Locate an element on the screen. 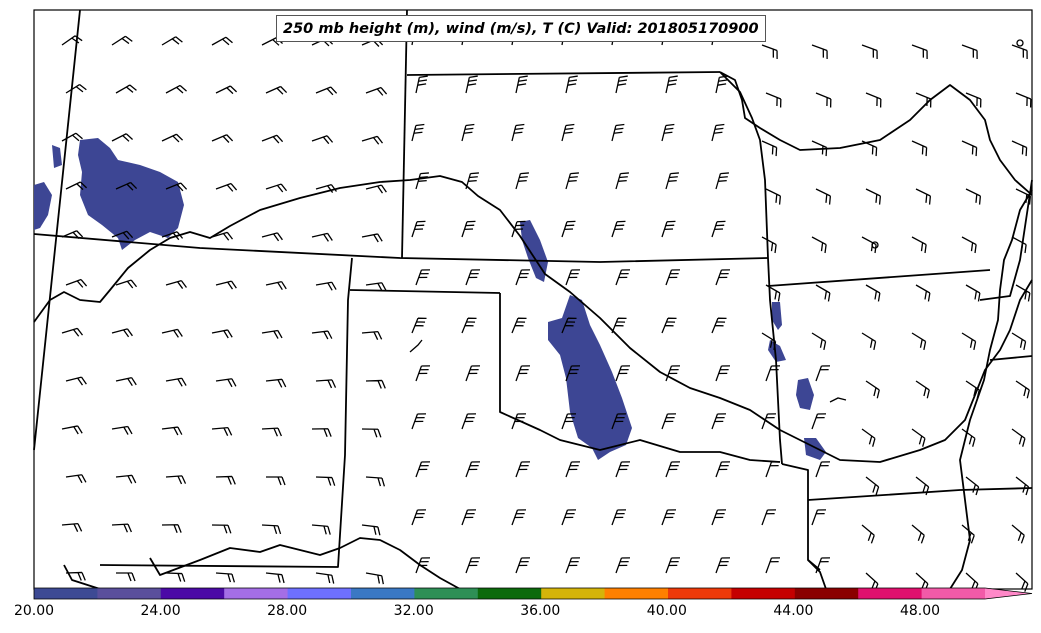  border-ne-sd is located at coordinates (563, 73).